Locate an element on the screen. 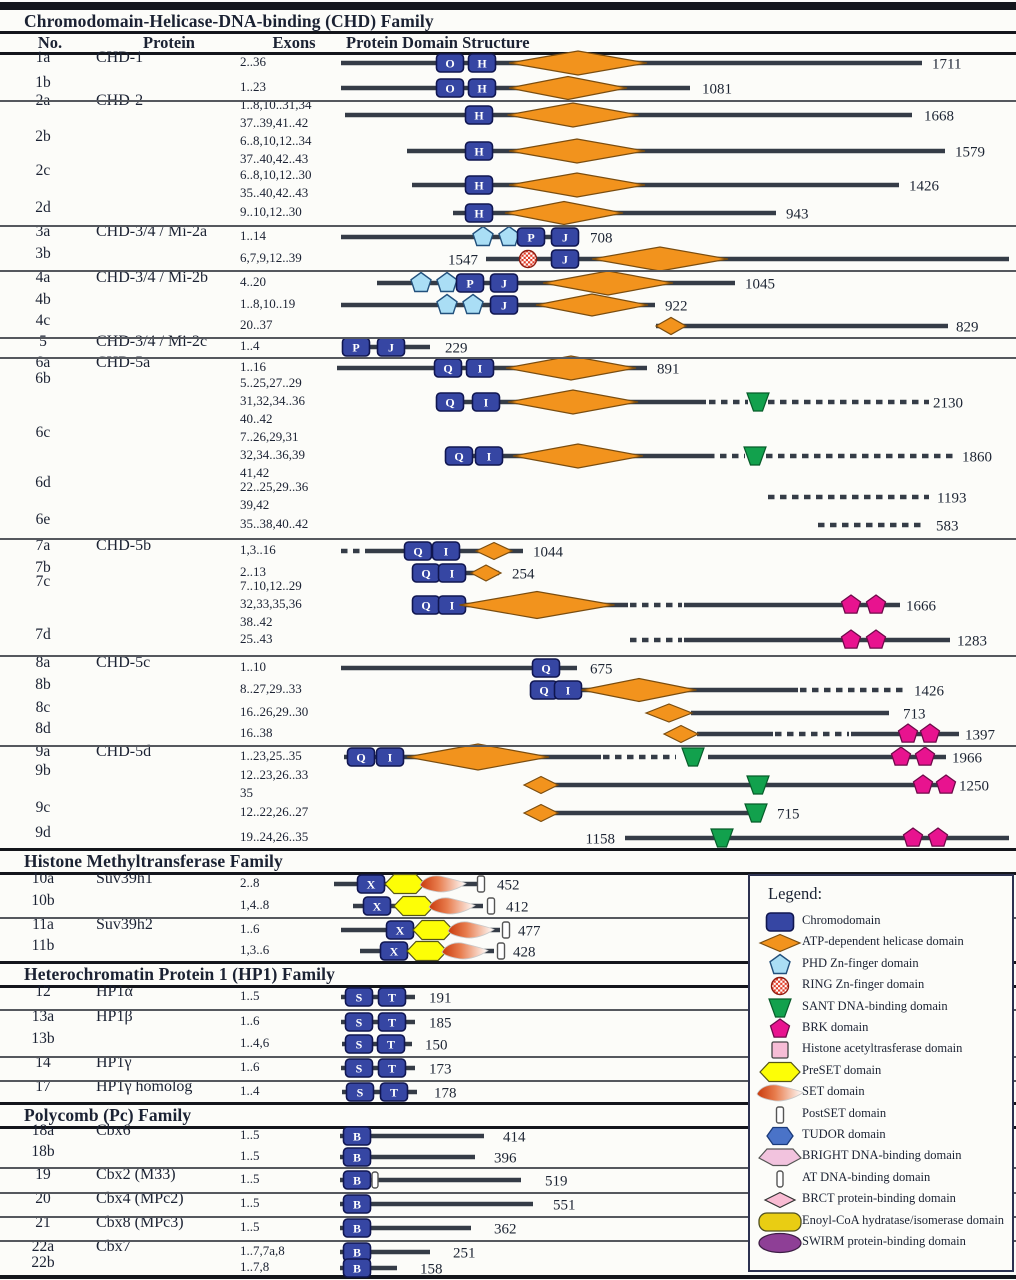 The width and height of the screenshot is (1016, 1280). svg-text: S is located at coordinates (360, 1093).